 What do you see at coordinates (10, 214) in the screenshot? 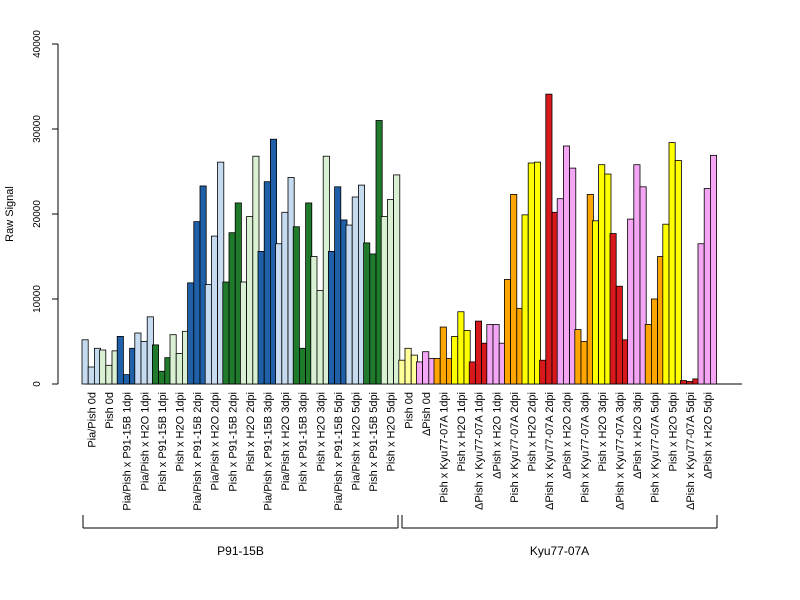
I see `y-axis-title: Raw Signal` at bounding box center [10, 214].